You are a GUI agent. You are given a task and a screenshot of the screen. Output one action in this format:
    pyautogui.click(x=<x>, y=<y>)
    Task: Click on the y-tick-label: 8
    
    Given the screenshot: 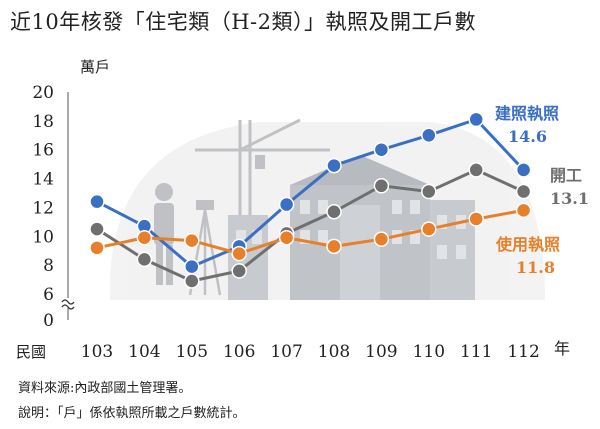 What is the action you would take?
    pyautogui.click(x=48, y=266)
    